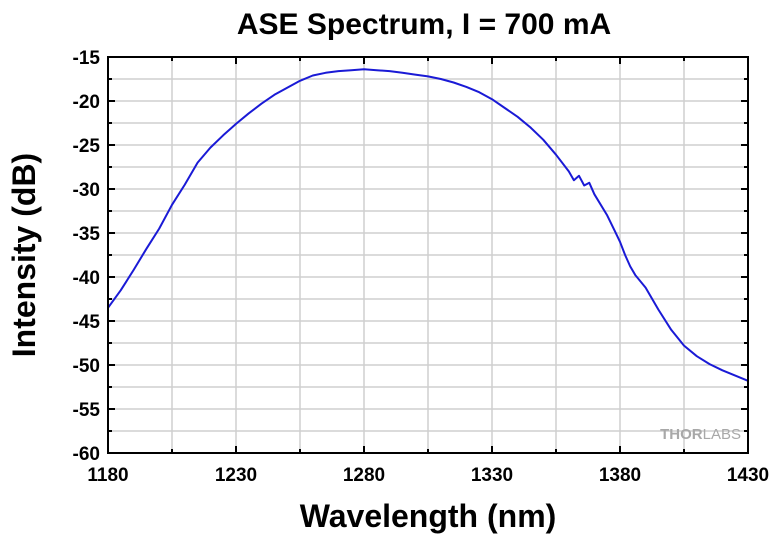 This screenshot has width=780, height=537. What do you see at coordinates (24, 255) in the screenshot?
I see `y-axis-label: Intensity (dB)` at bounding box center [24, 255].